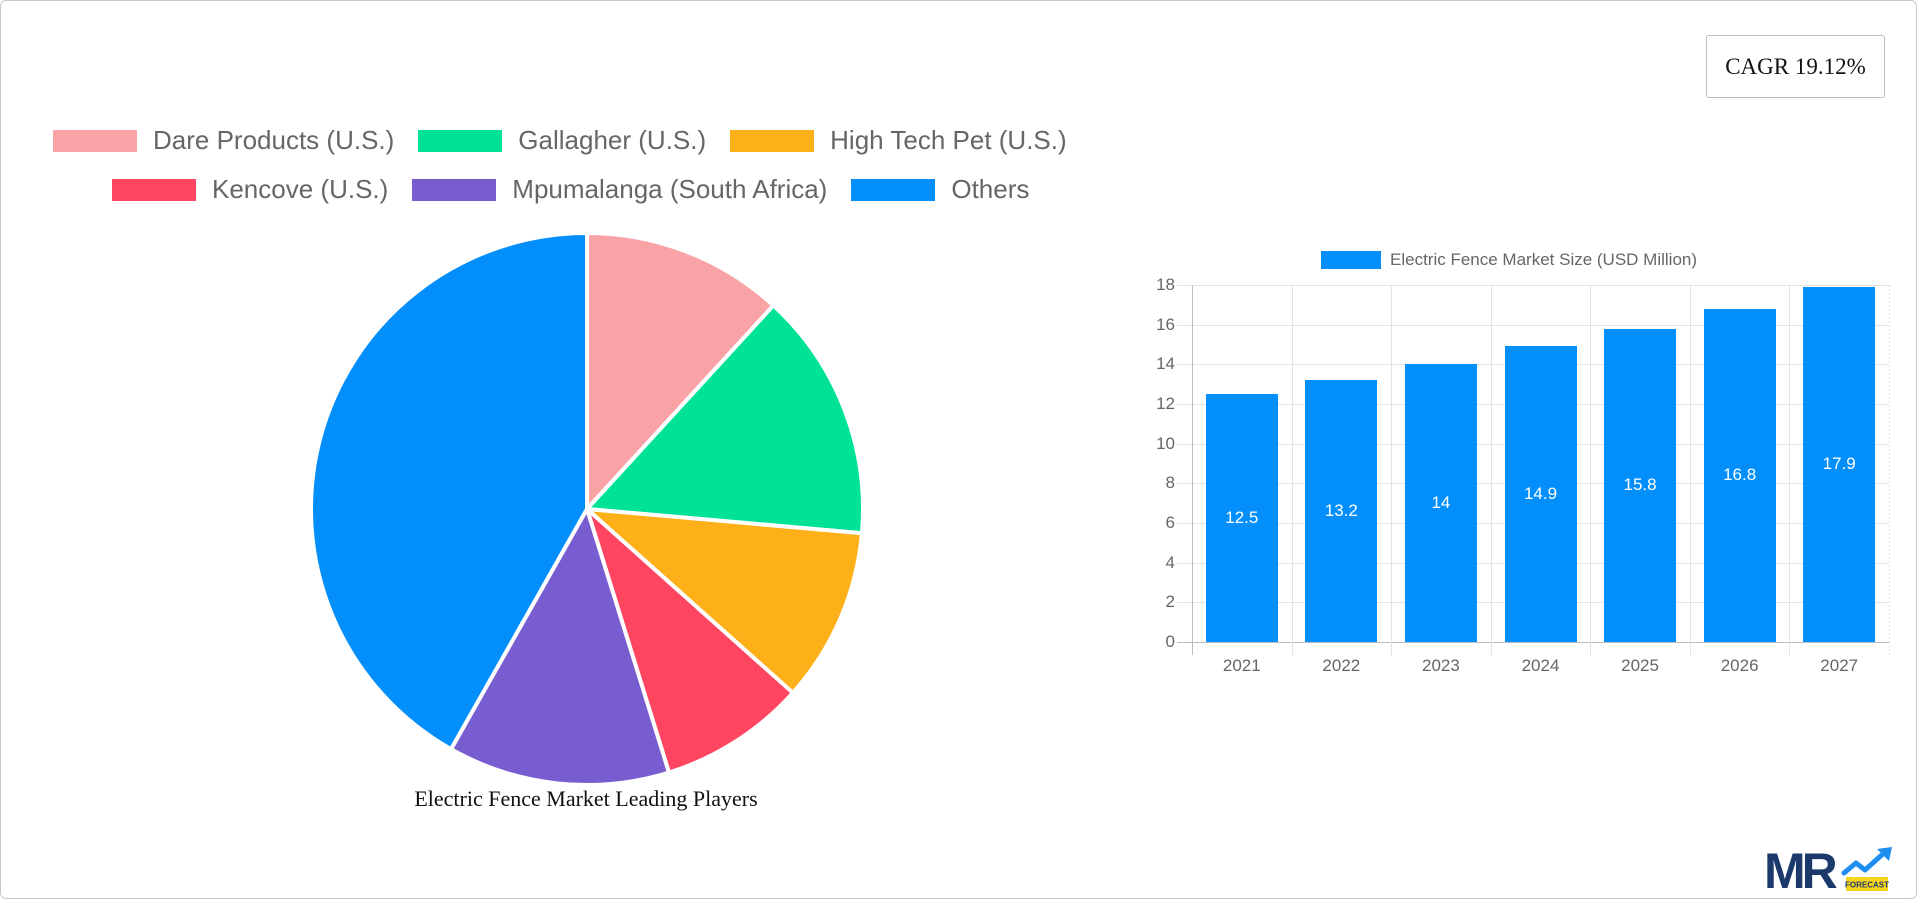  I want to click on legend-item-high-tech-pet: High Tech Pet (U.S.), so click(898, 140).